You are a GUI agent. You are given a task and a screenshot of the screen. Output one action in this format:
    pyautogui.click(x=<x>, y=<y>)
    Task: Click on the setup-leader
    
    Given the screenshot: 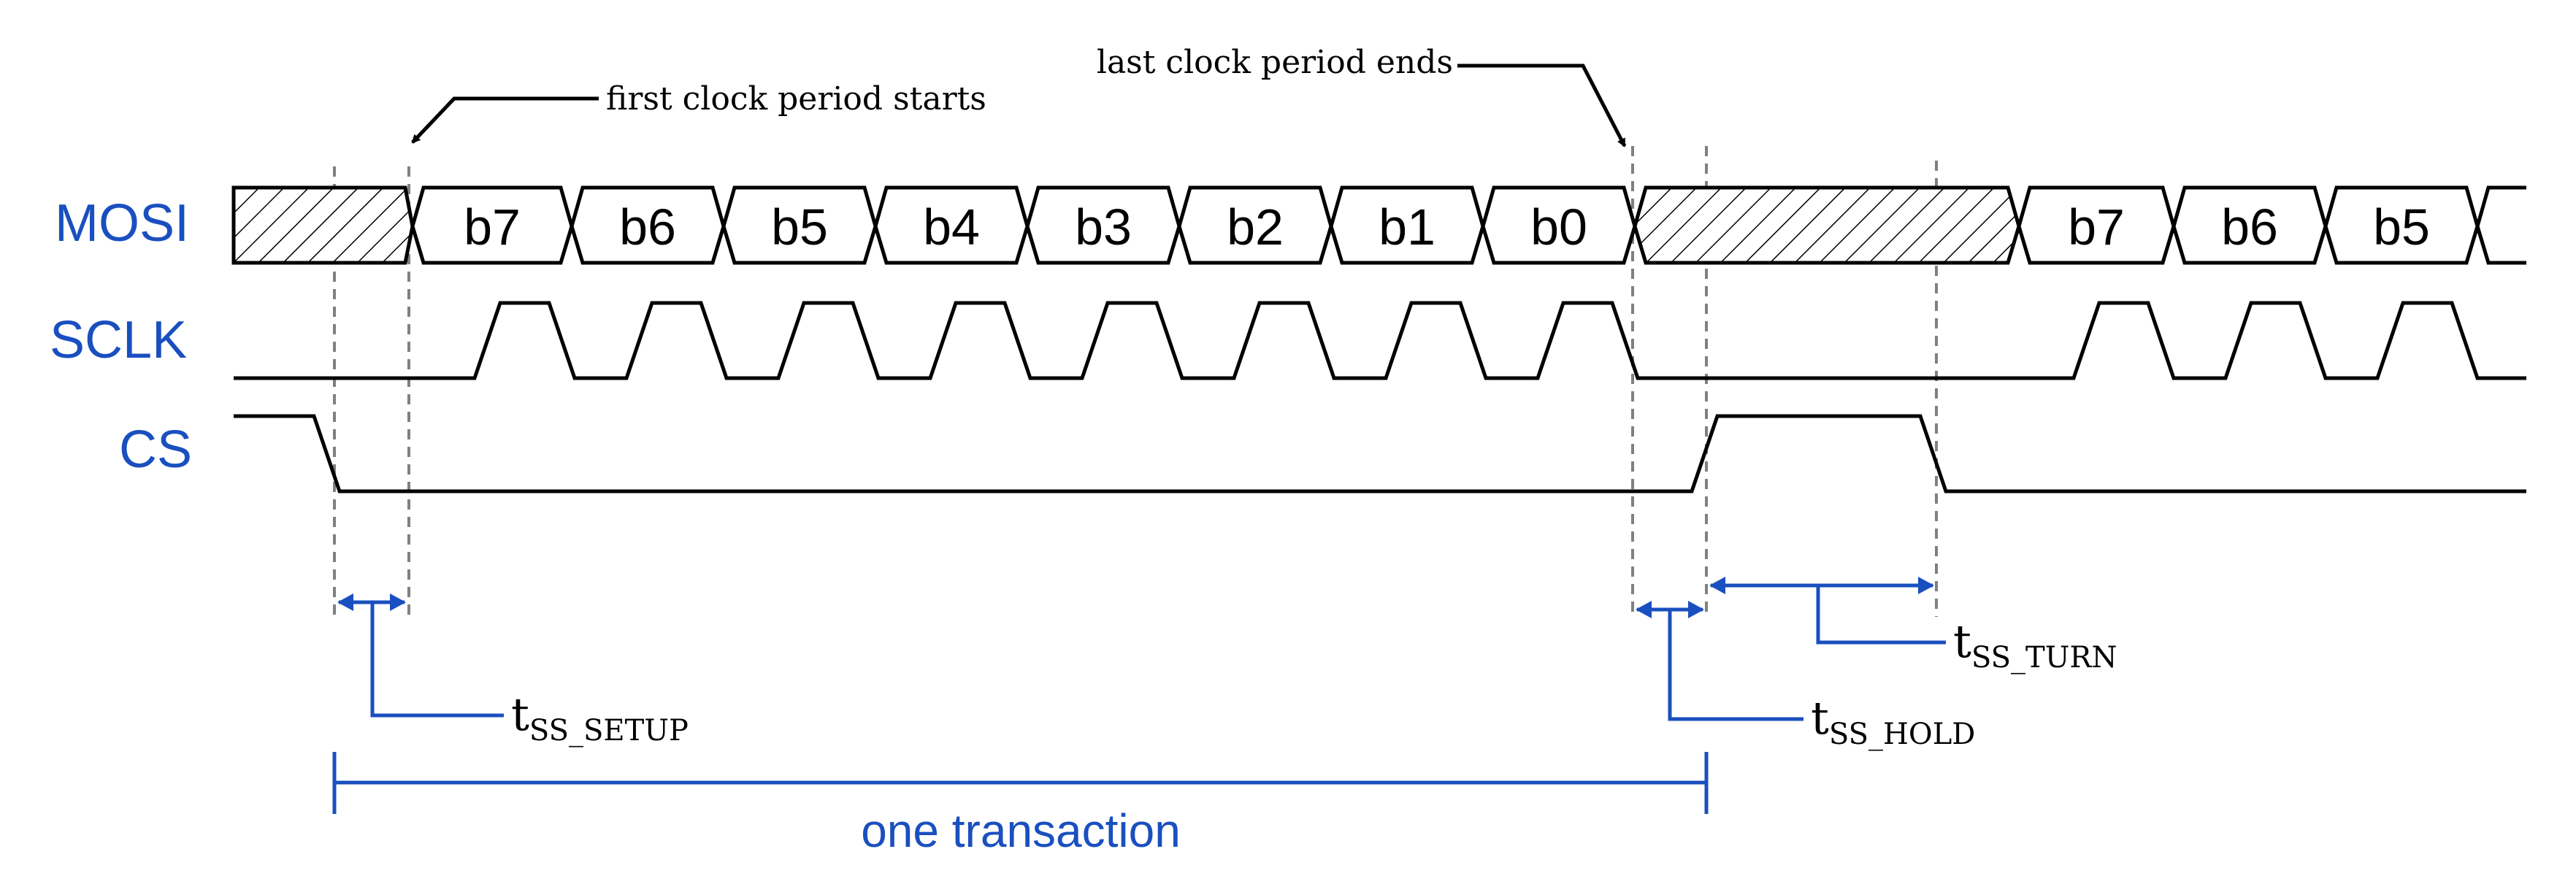 What is the action you would take?
    pyautogui.click(x=437, y=660)
    